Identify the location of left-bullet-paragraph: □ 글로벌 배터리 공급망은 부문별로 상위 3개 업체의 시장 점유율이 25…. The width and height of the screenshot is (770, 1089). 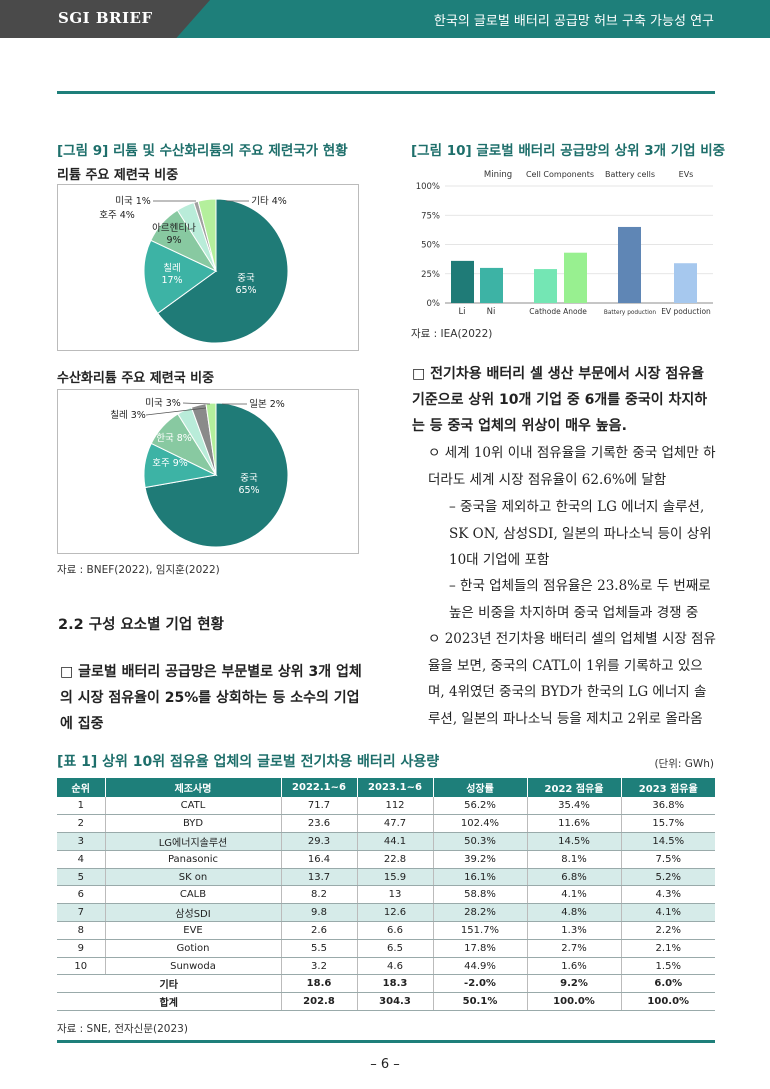
(211, 698).